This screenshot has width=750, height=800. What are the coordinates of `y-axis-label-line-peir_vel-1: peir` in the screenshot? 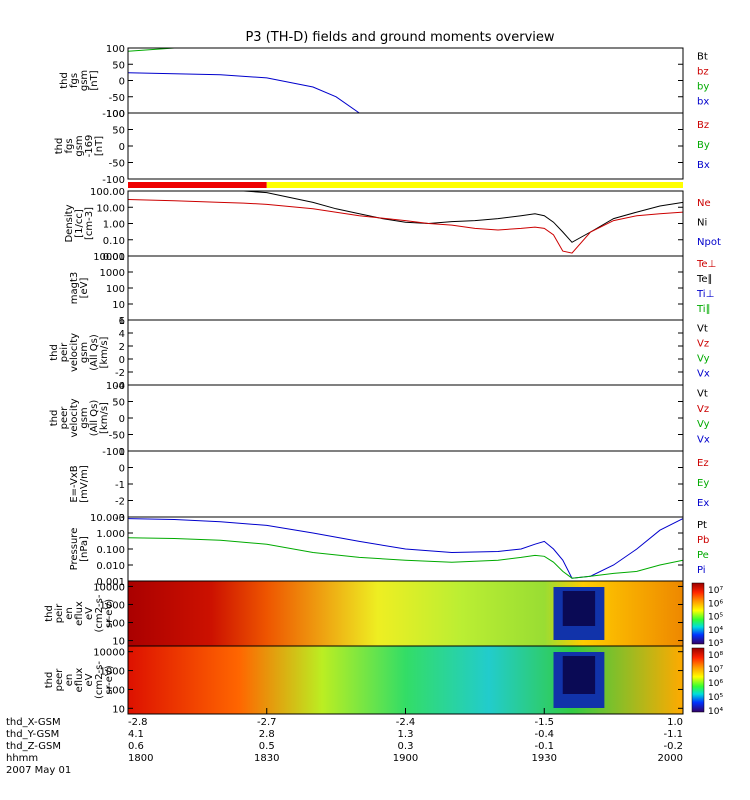 It's located at (64, 352).